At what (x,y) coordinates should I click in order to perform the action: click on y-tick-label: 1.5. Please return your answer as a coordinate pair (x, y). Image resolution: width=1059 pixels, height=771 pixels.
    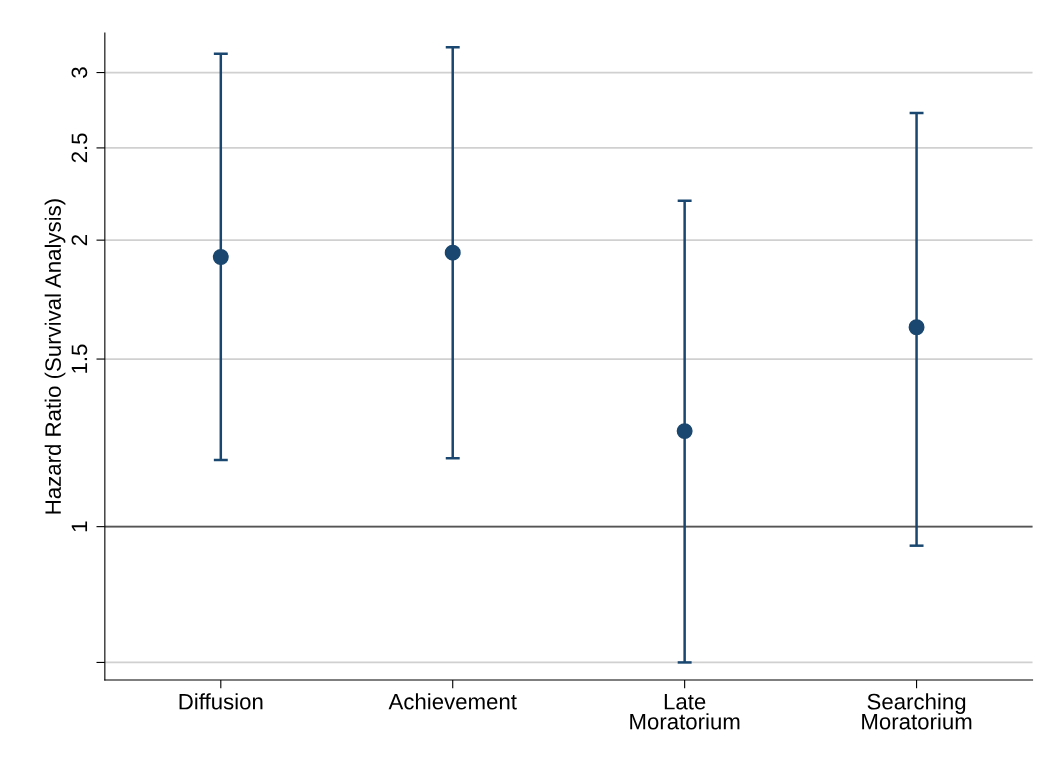
    Looking at the image, I should click on (79, 358).